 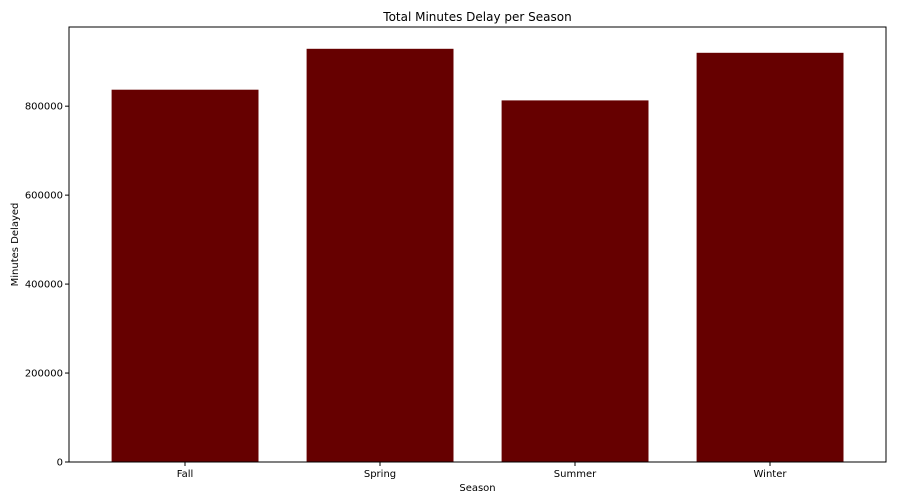 I want to click on x-tick-label: Fall, so click(x=185, y=474).